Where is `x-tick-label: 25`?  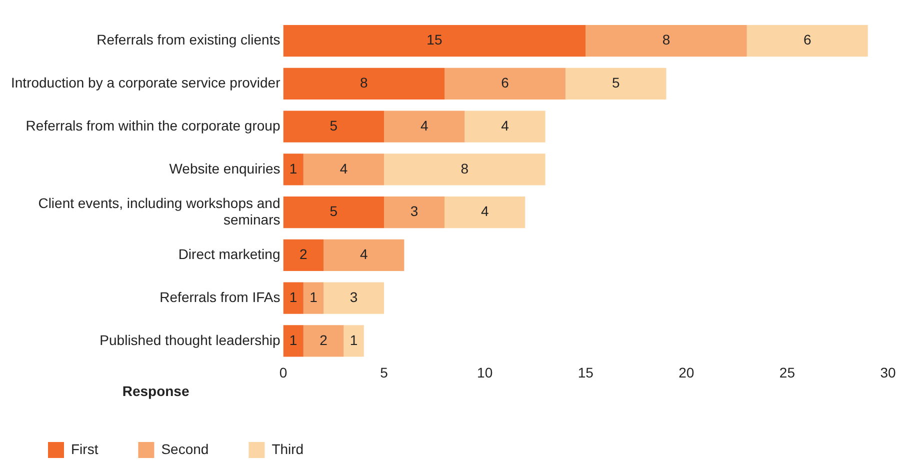
x-tick-label: 25 is located at coordinates (787, 372).